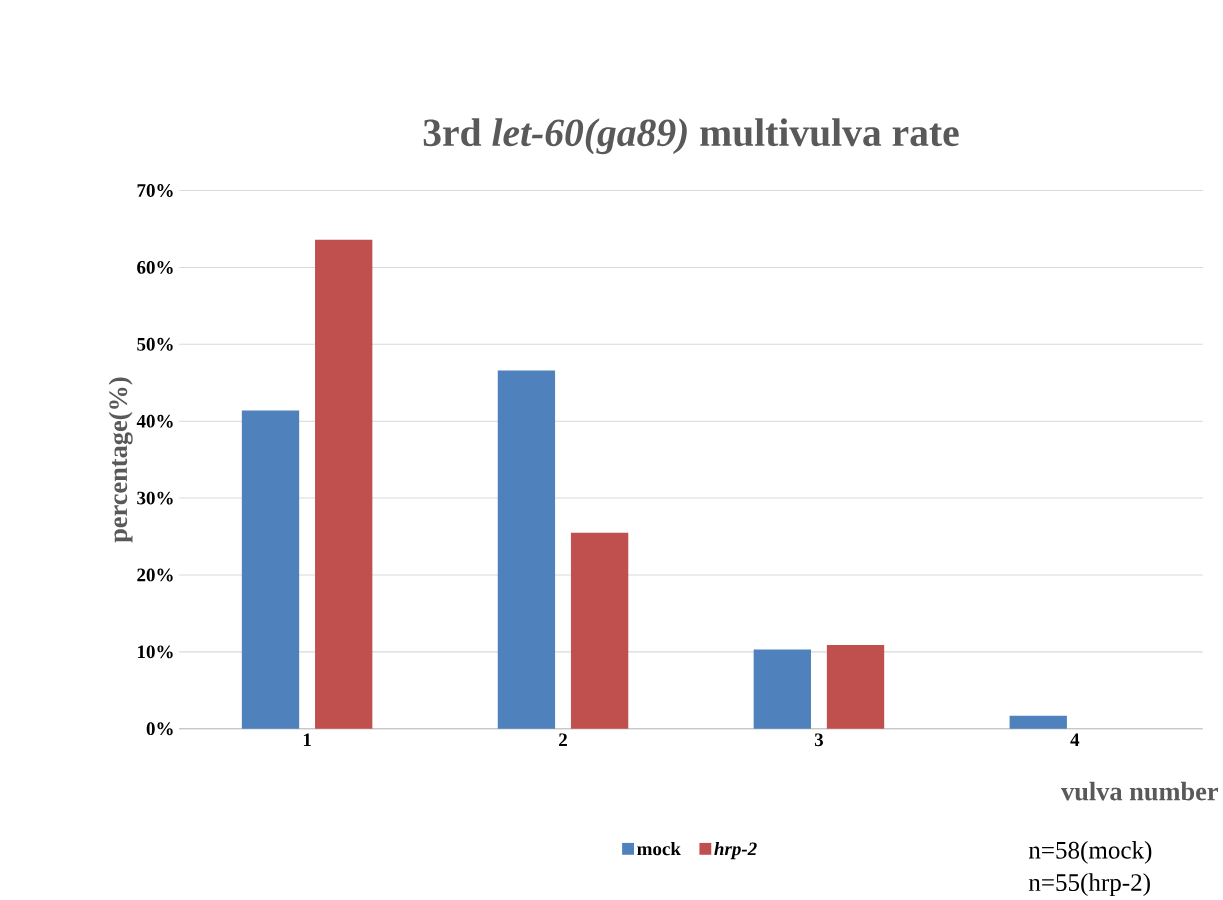  Describe the element at coordinates (819, 739) in the screenshot. I see `x-tick-label: 3` at that location.